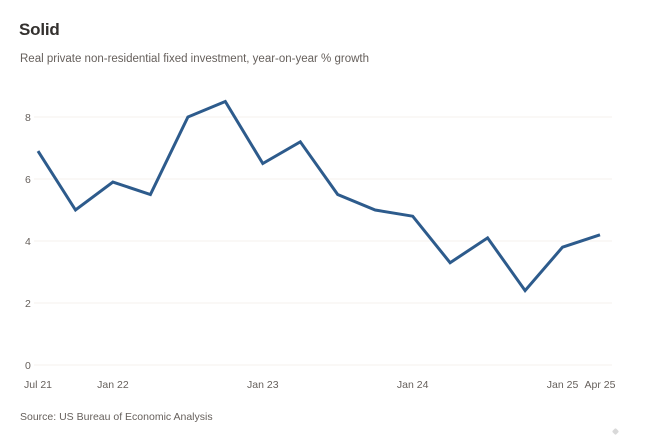 This screenshot has width=650, height=446. Describe the element at coordinates (320, 385) in the screenshot. I see `x-axis-ticks: Jul 21 Jan 22 Jan 23 Jan 24 Jan 25 Apr 25` at that location.